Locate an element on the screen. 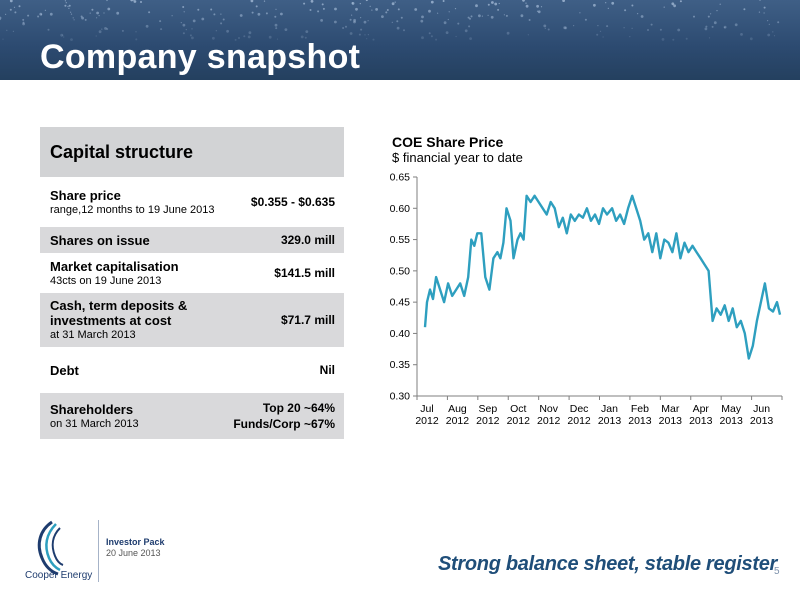 The width and height of the screenshot is (800, 600). shares-on-issue-value: 329.0 mill is located at coordinates (307, 240).